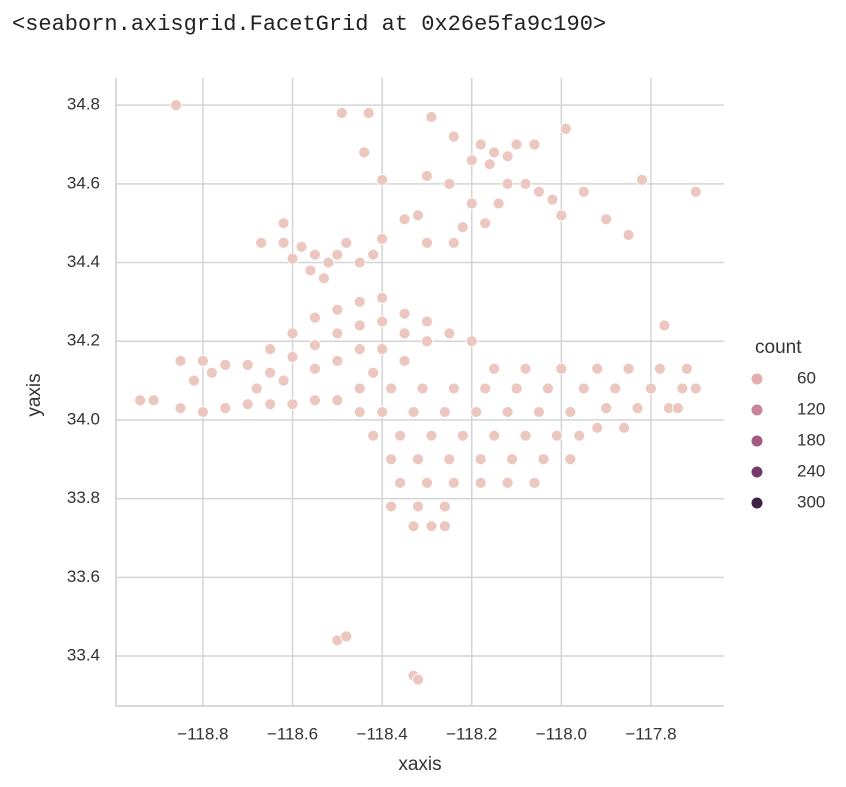  Describe the element at coordinates (83, 104) in the screenshot. I see `y-tick-label: 34.8` at that location.